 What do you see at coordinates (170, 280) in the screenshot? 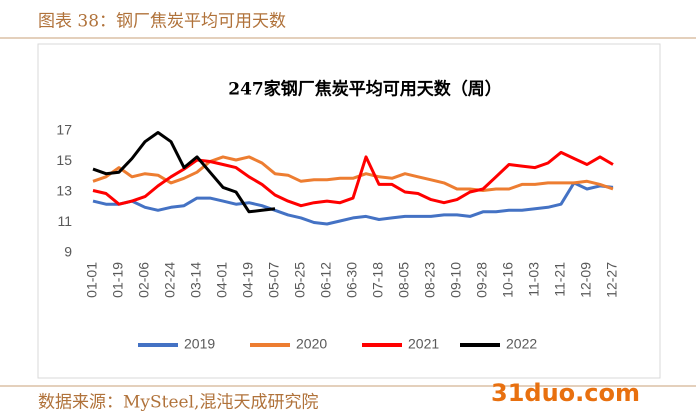
I see `x-tick-label: 02-24` at bounding box center [170, 280].